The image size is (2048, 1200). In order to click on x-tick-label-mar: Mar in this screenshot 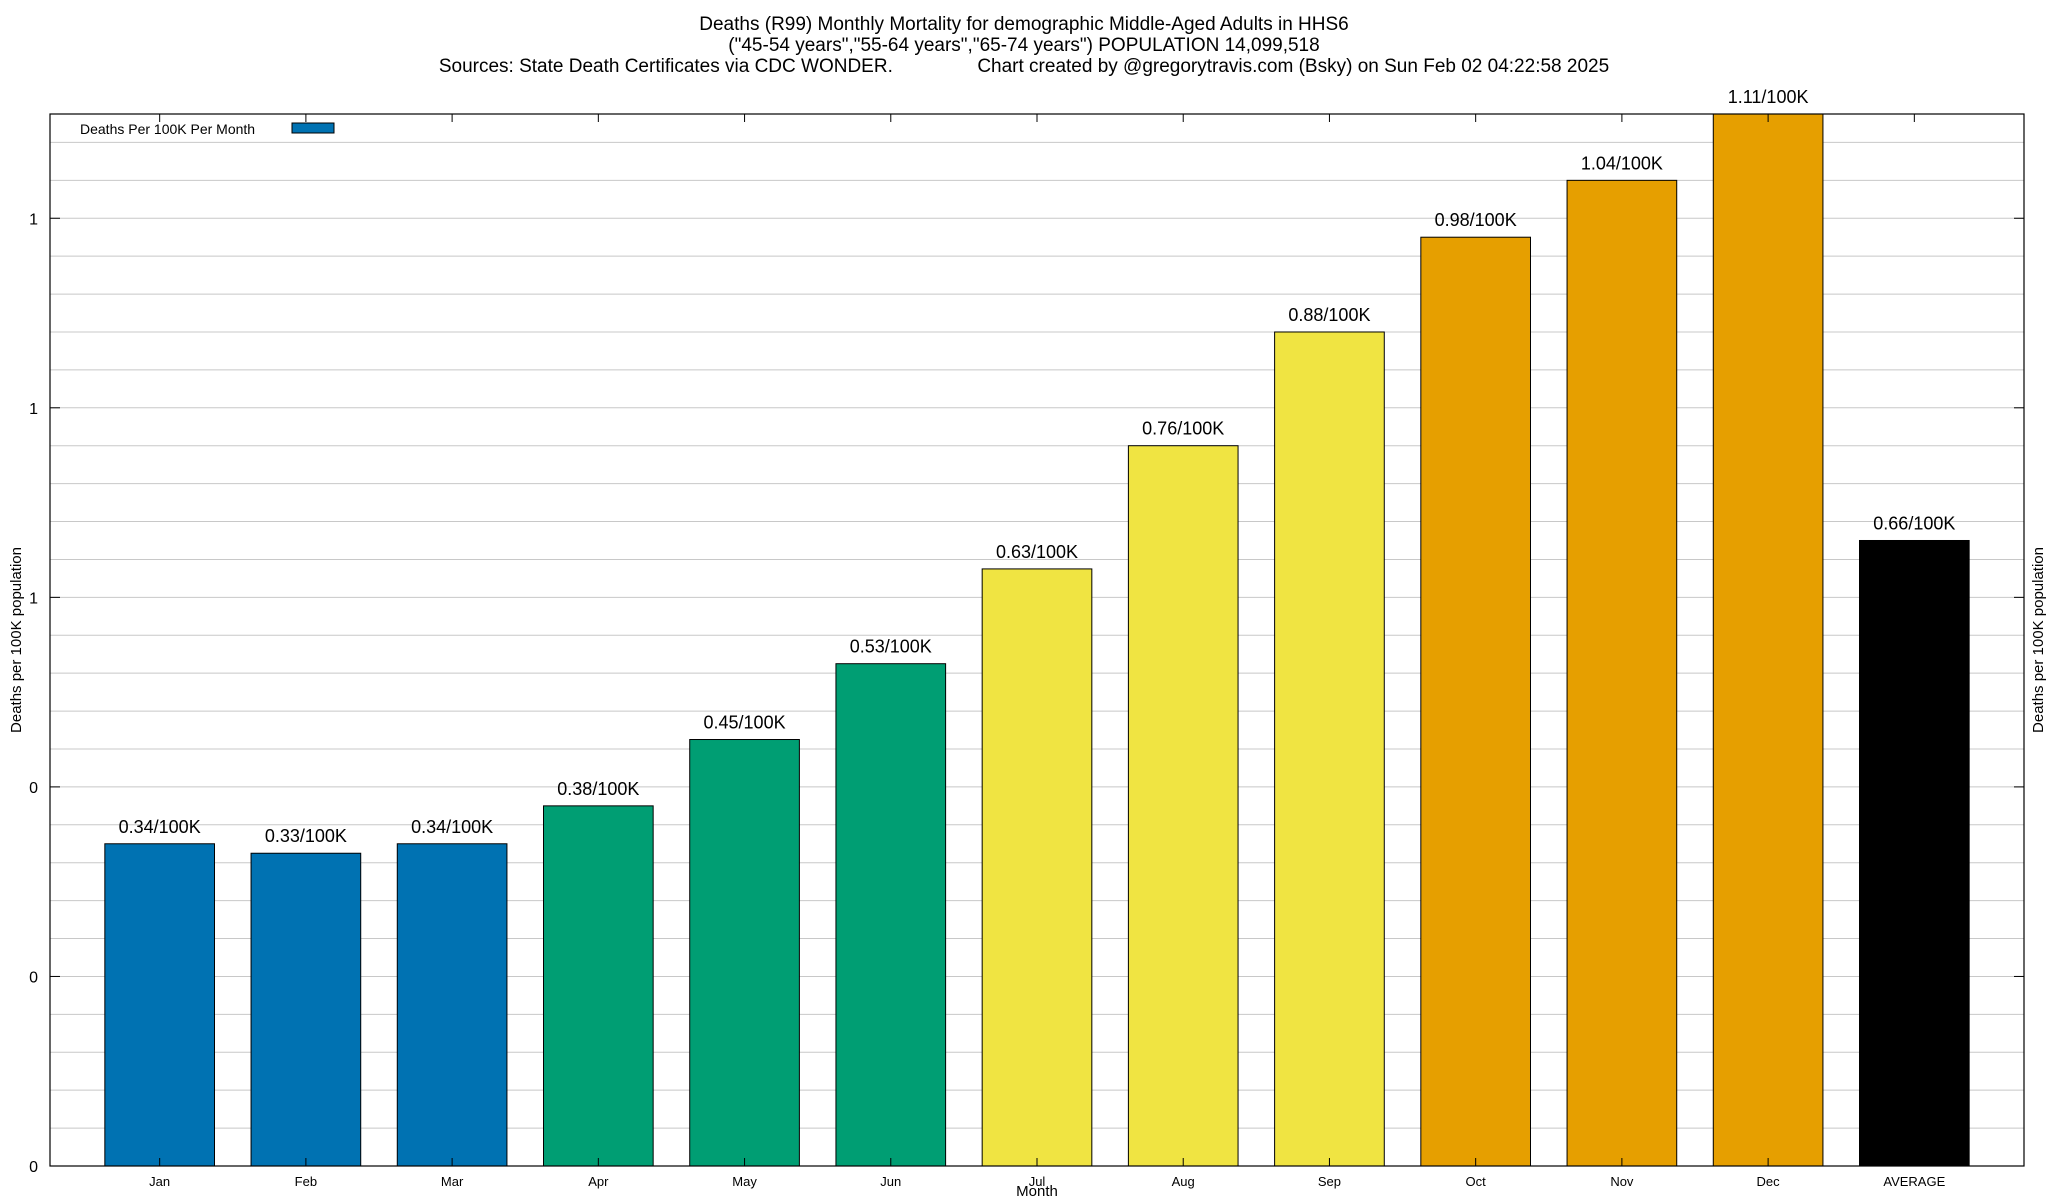, I will do `click(452, 1181)`.